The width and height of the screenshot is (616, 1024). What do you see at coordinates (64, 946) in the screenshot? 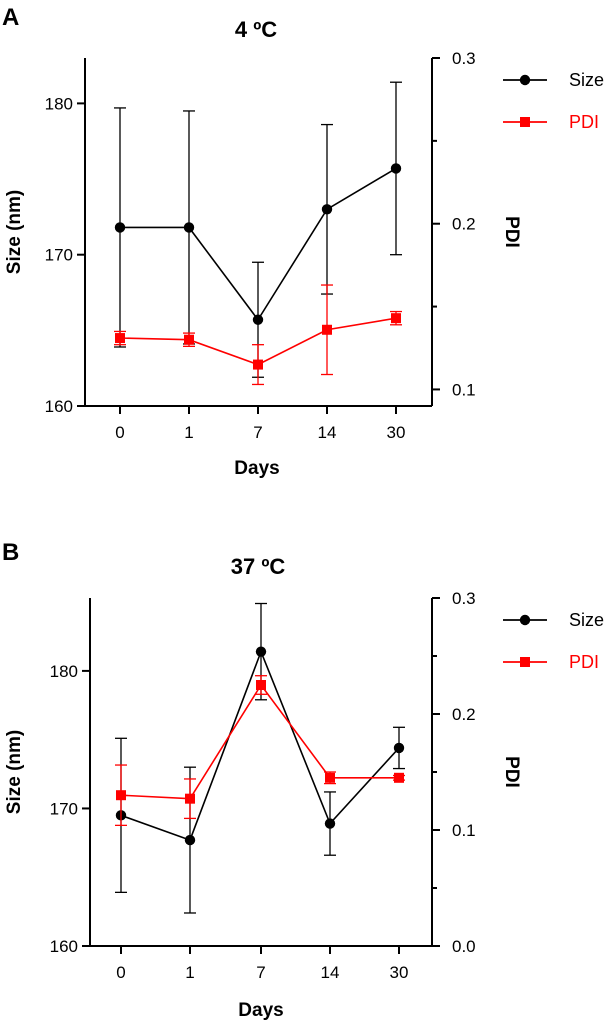
I see `y-tick-label-b-160: 160` at bounding box center [64, 946].